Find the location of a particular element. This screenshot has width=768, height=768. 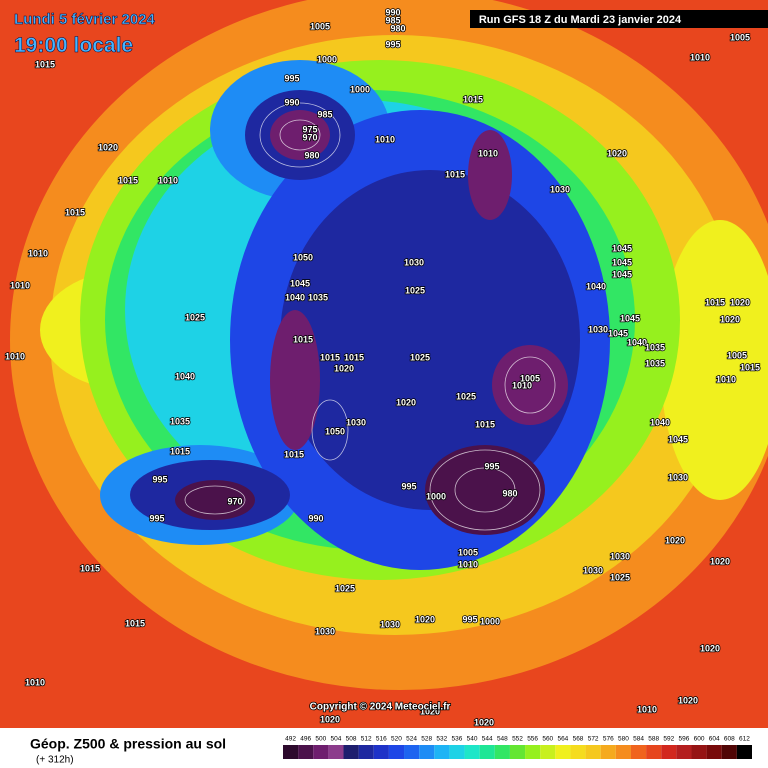

scale-label: 504 is located at coordinates (336, 739).